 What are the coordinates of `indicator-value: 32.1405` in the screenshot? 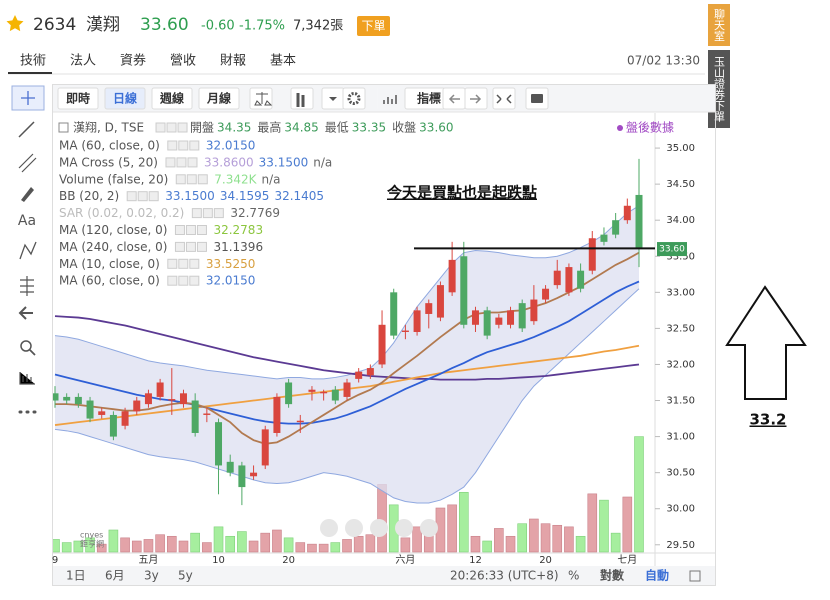 It's located at (299, 196).